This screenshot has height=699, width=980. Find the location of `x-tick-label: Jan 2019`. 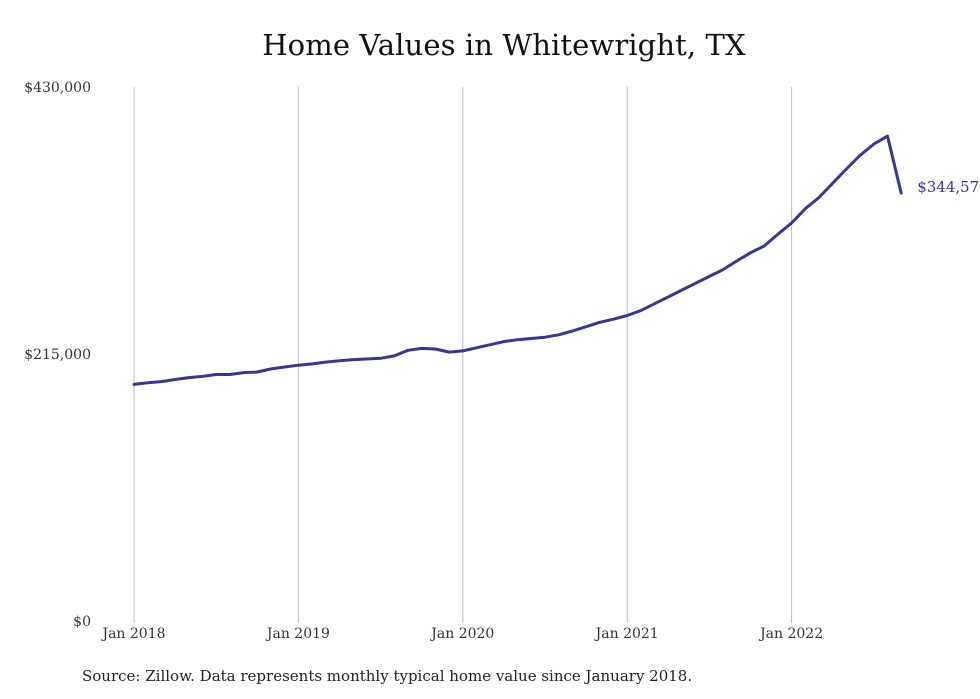

x-tick-label: Jan 2019 is located at coordinates (297, 634).